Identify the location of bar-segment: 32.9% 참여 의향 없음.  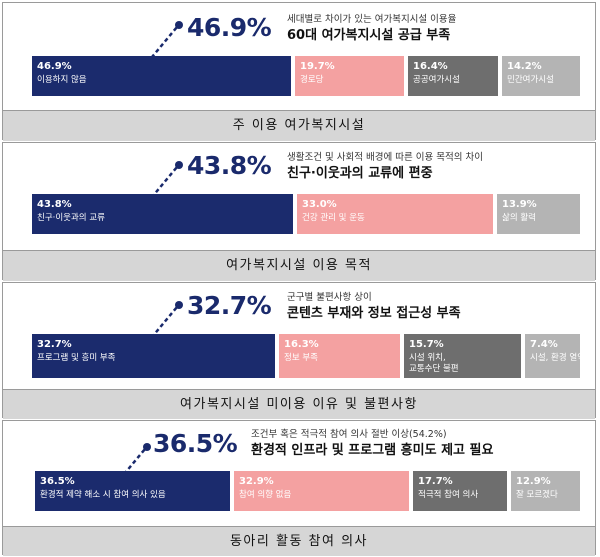
(321, 491).